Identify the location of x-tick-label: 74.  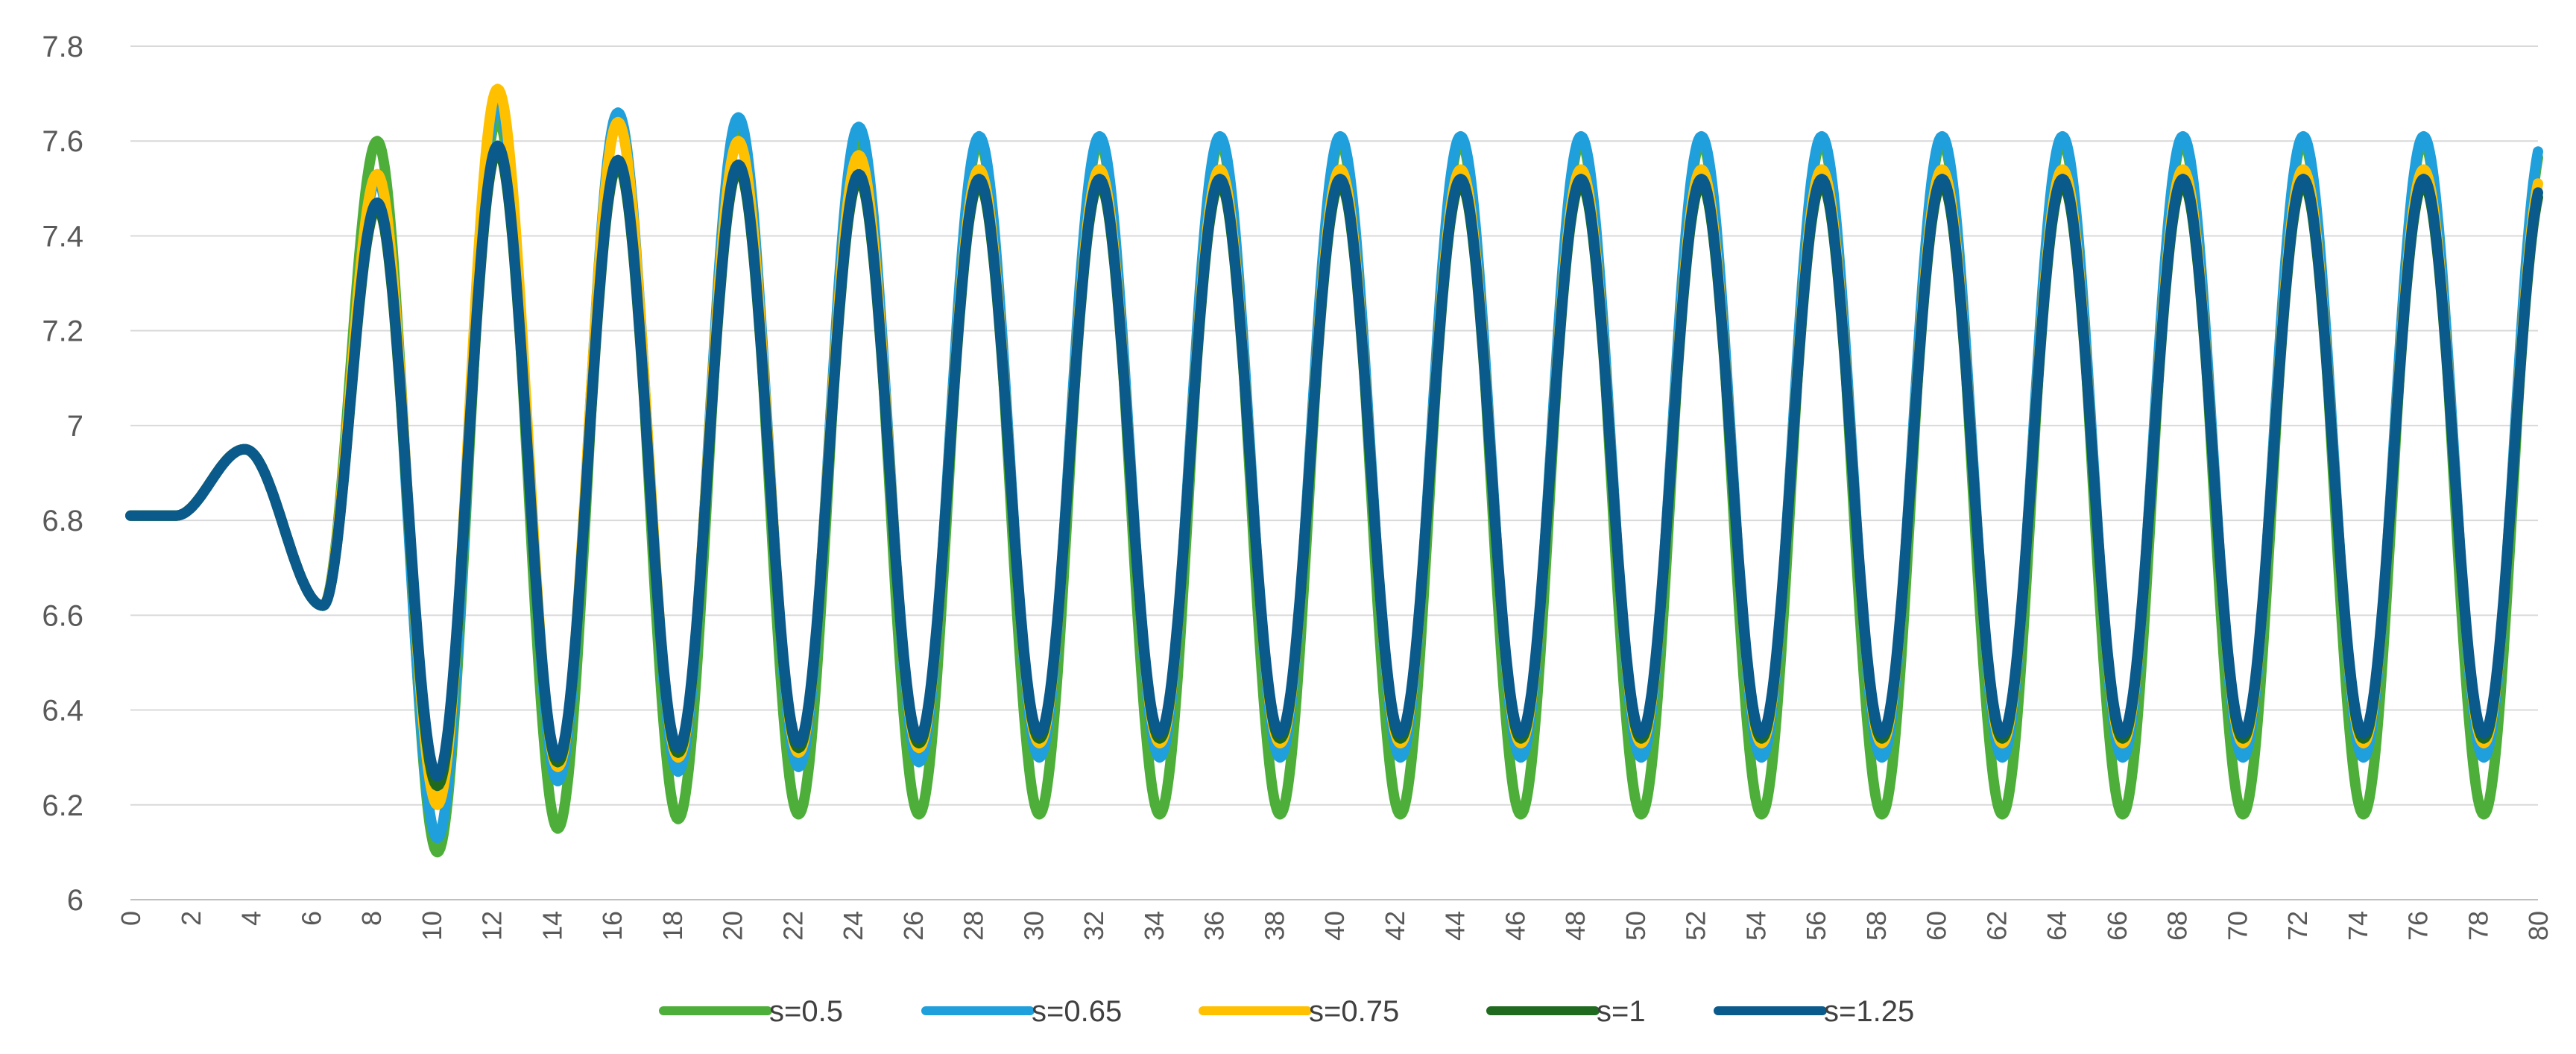
(2358, 926).